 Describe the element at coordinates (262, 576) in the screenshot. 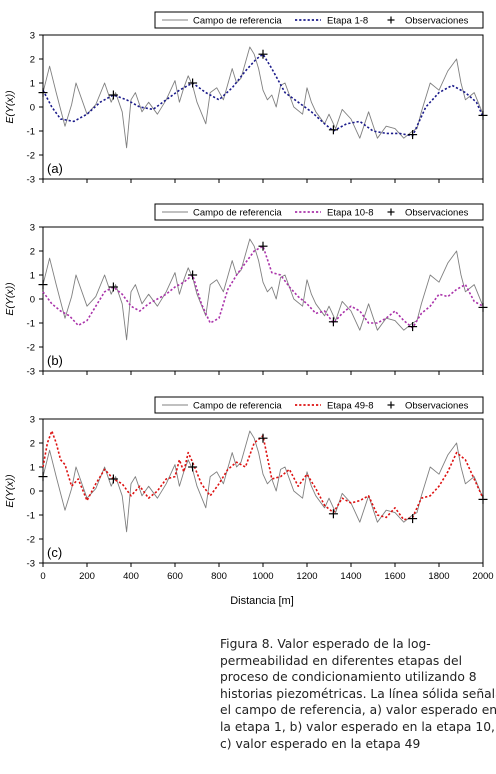

I see `x-tick-label: 1000` at that location.